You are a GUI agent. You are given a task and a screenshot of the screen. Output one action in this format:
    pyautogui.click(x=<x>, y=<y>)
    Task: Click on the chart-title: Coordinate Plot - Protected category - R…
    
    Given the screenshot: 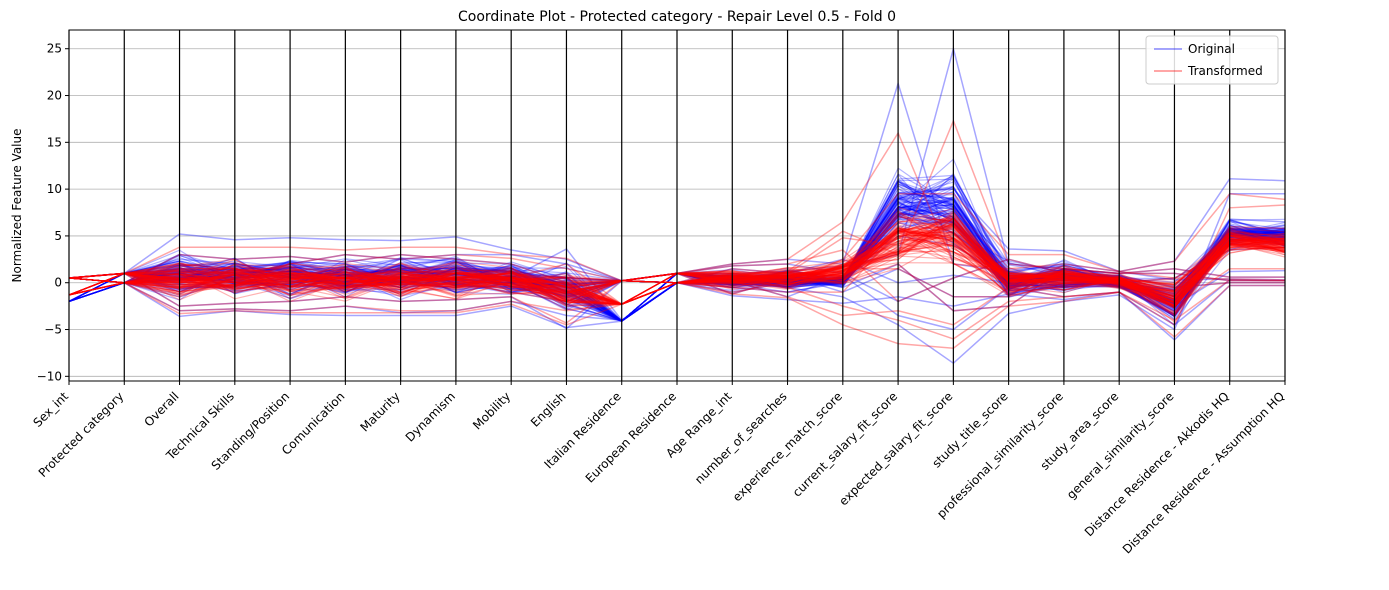 What is the action you would take?
    pyautogui.click(x=677, y=17)
    